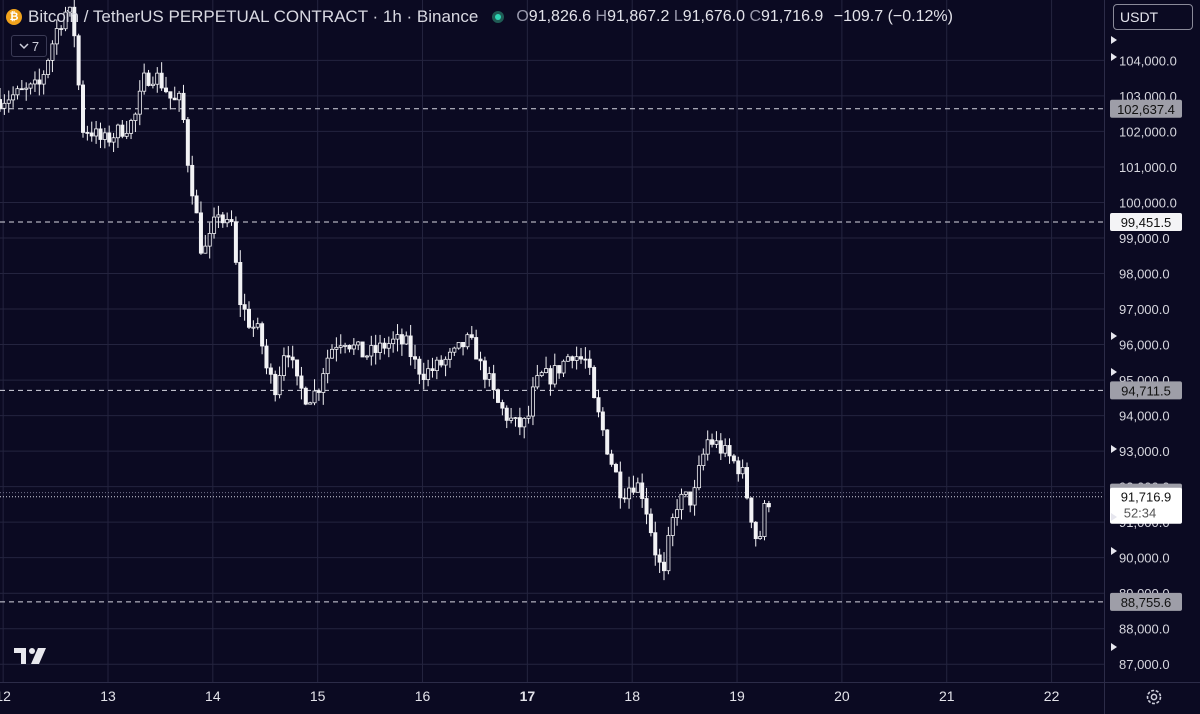 Image resolution: width=1200 pixels, height=714 pixels. I want to click on y-tick-label: 88,000.0, so click(1144, 629).